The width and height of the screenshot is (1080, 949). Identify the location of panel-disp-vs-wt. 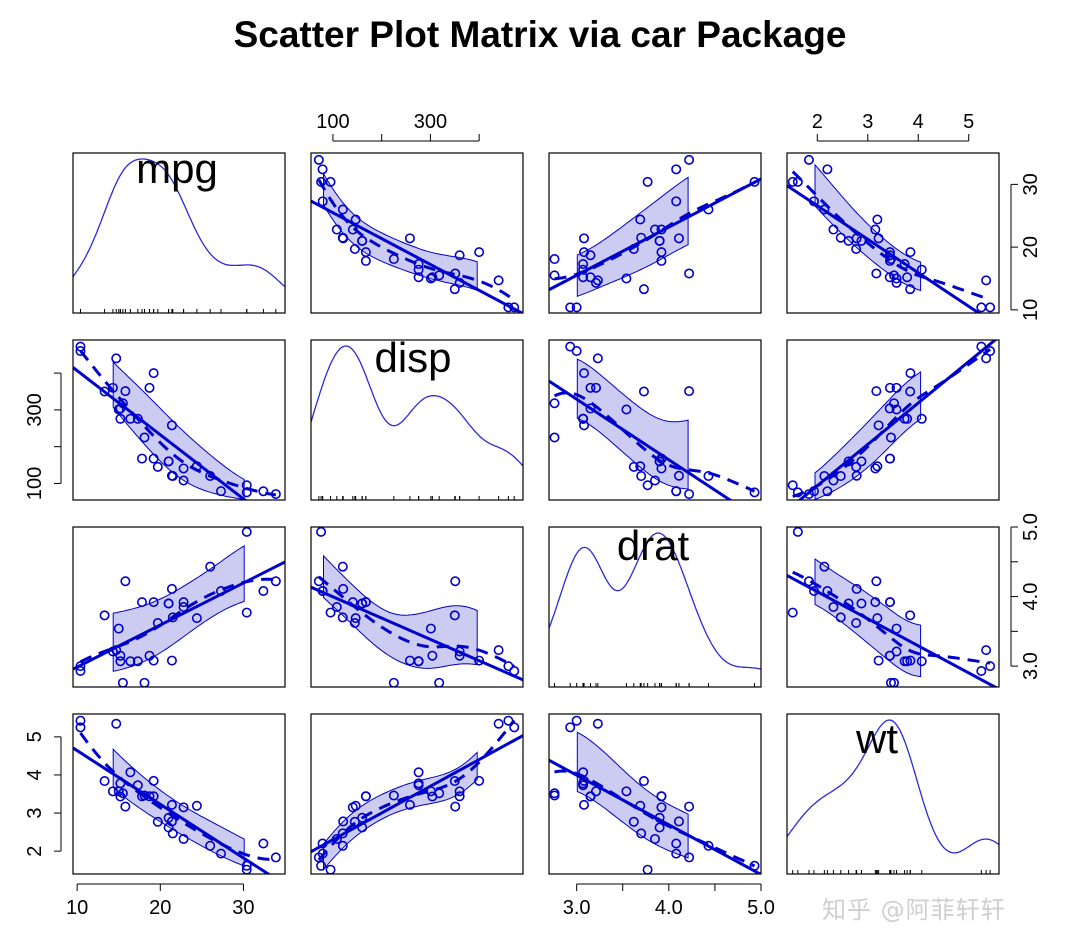
(892, 420).